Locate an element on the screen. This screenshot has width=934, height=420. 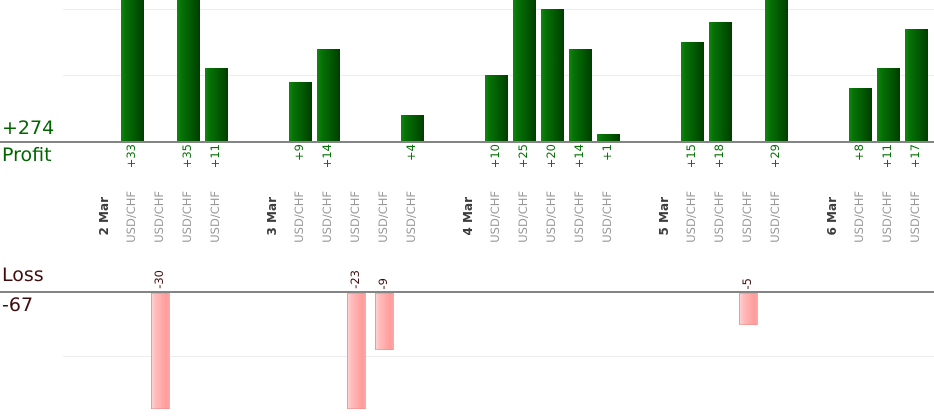
loss-axis-title: Loss is located at coordinates (23, 275).